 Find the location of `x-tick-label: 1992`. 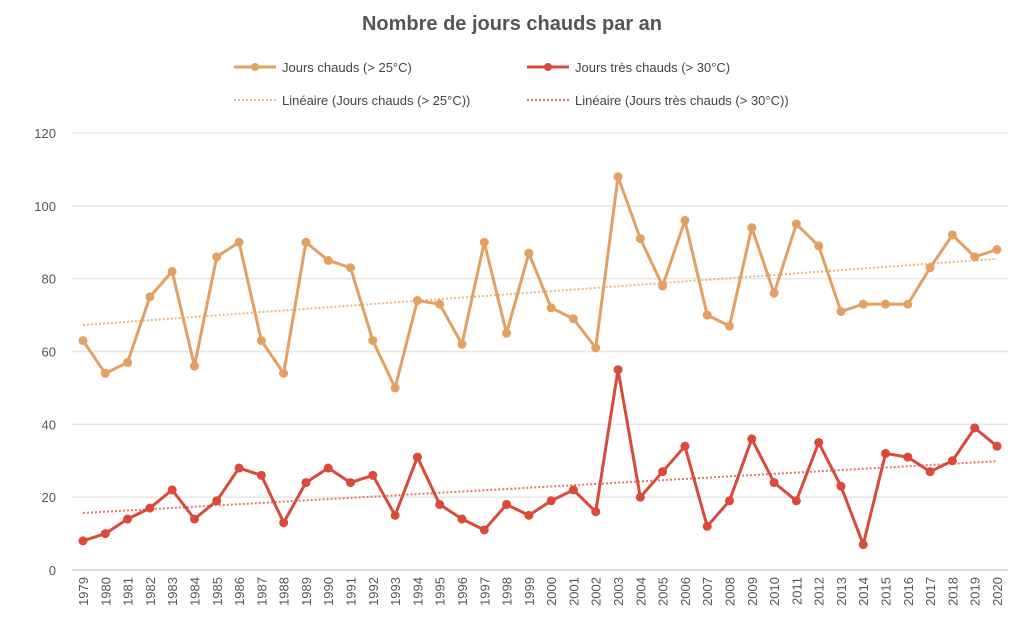

x-tick-label: 1992 is located at coordinates (373, 591).